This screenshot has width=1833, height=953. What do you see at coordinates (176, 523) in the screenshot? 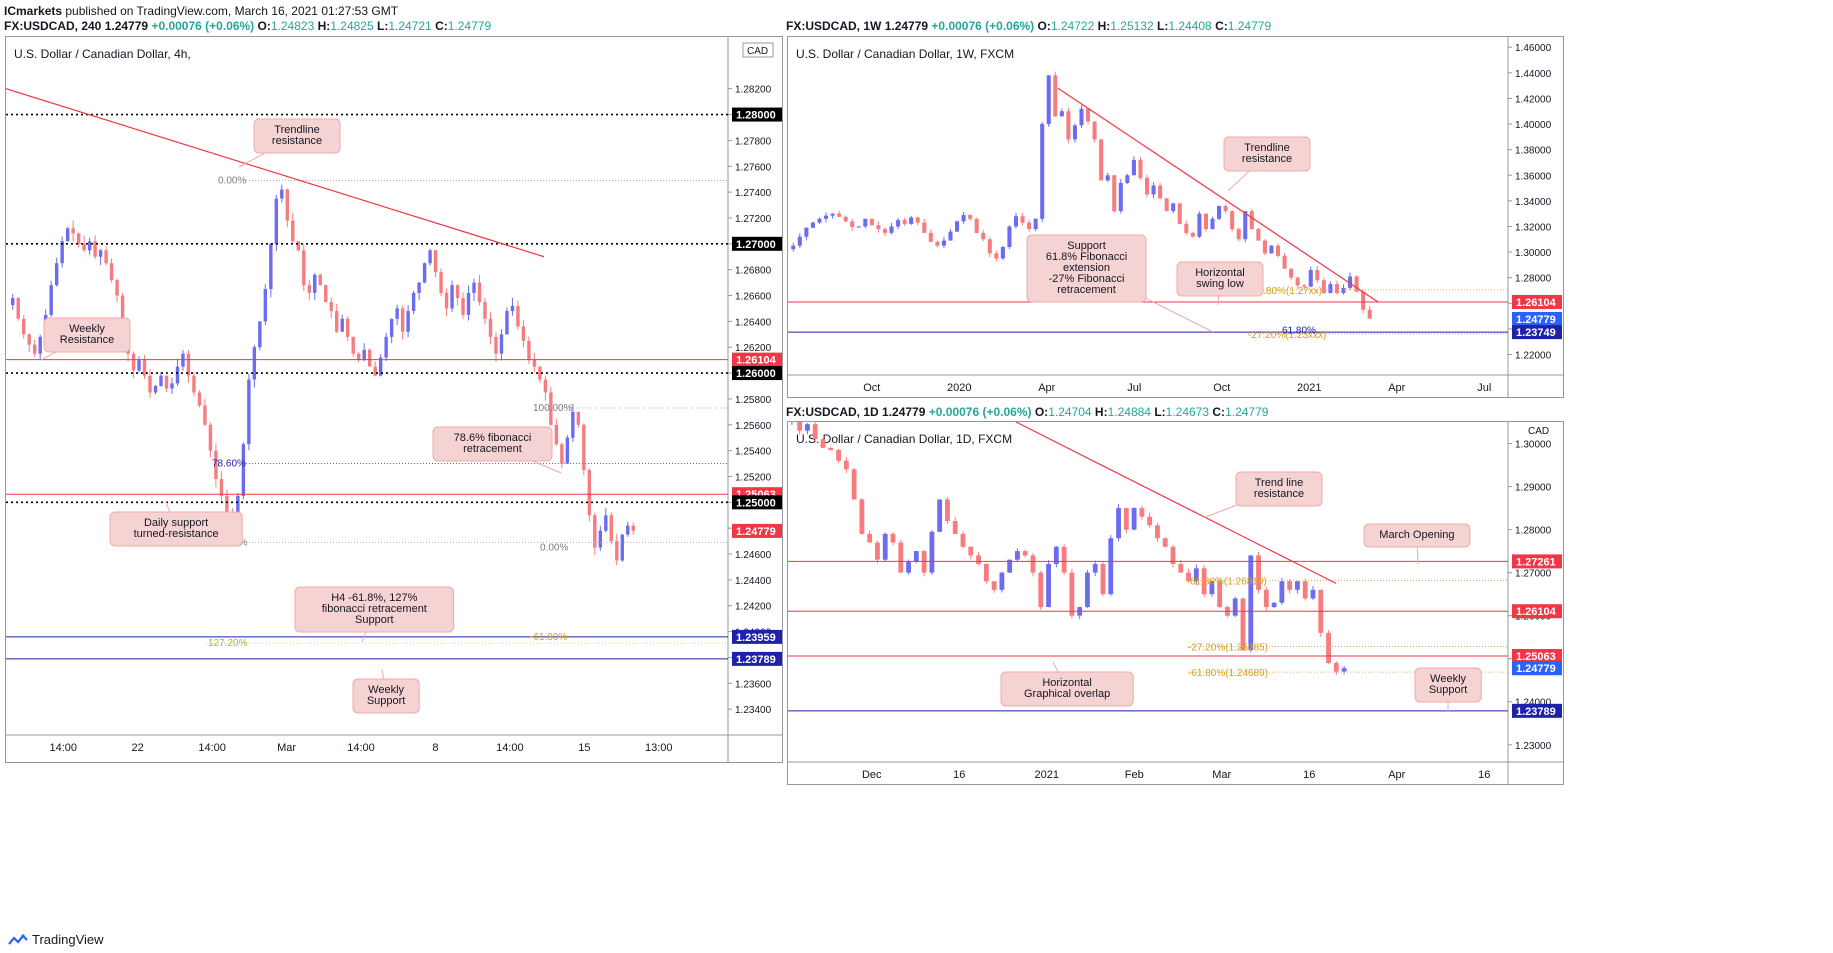
I see `callout-label: Daily support` at bounding box center [176, 523].